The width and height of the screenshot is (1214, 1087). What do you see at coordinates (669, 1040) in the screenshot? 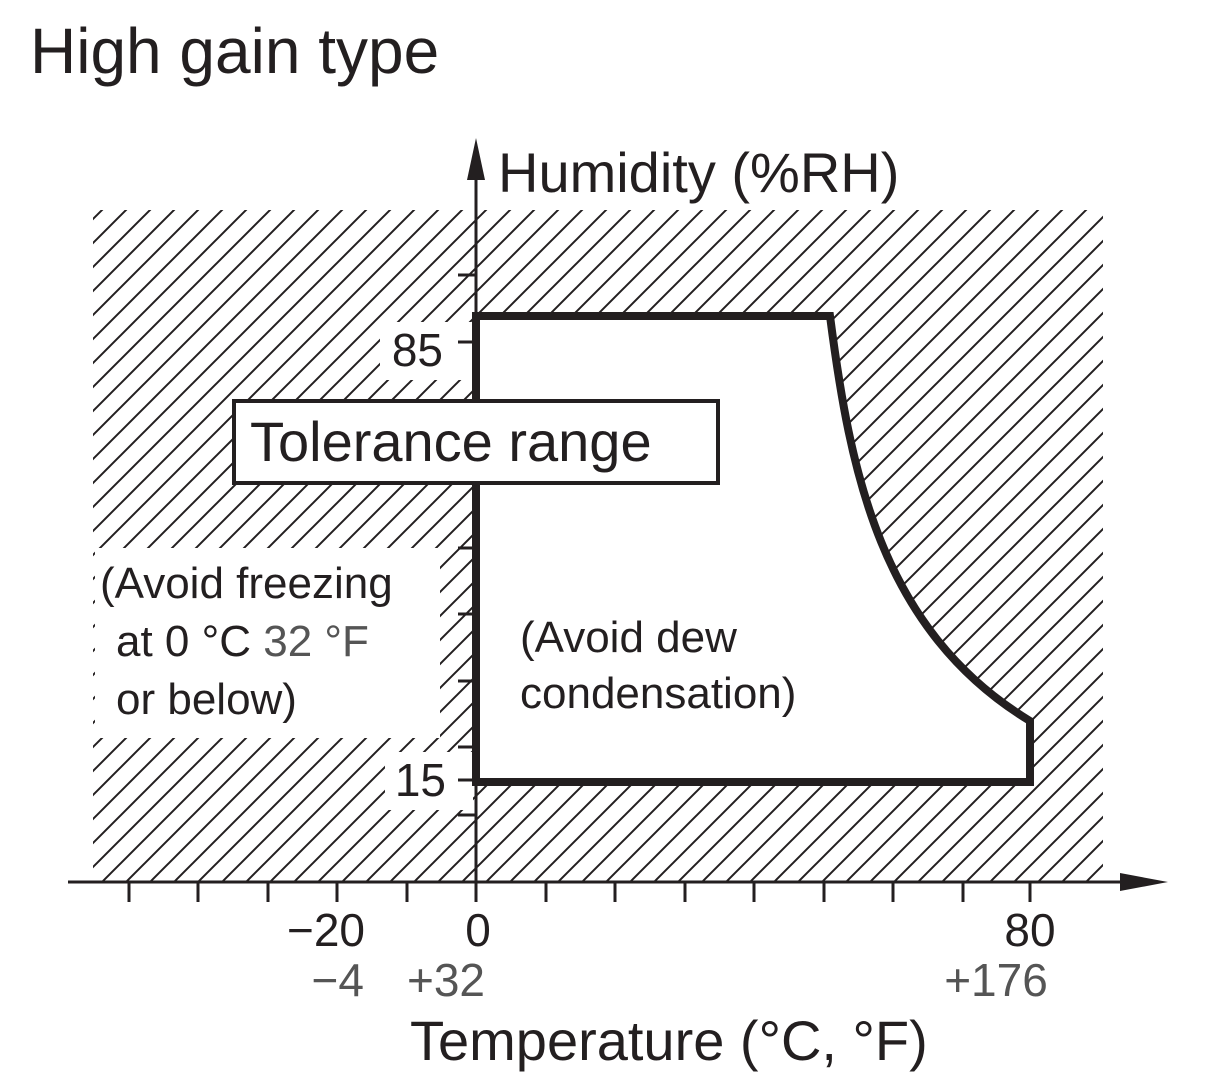
I see `x-axis-label: Temperature (°C, °F)` at bounding box center [669, 1040].